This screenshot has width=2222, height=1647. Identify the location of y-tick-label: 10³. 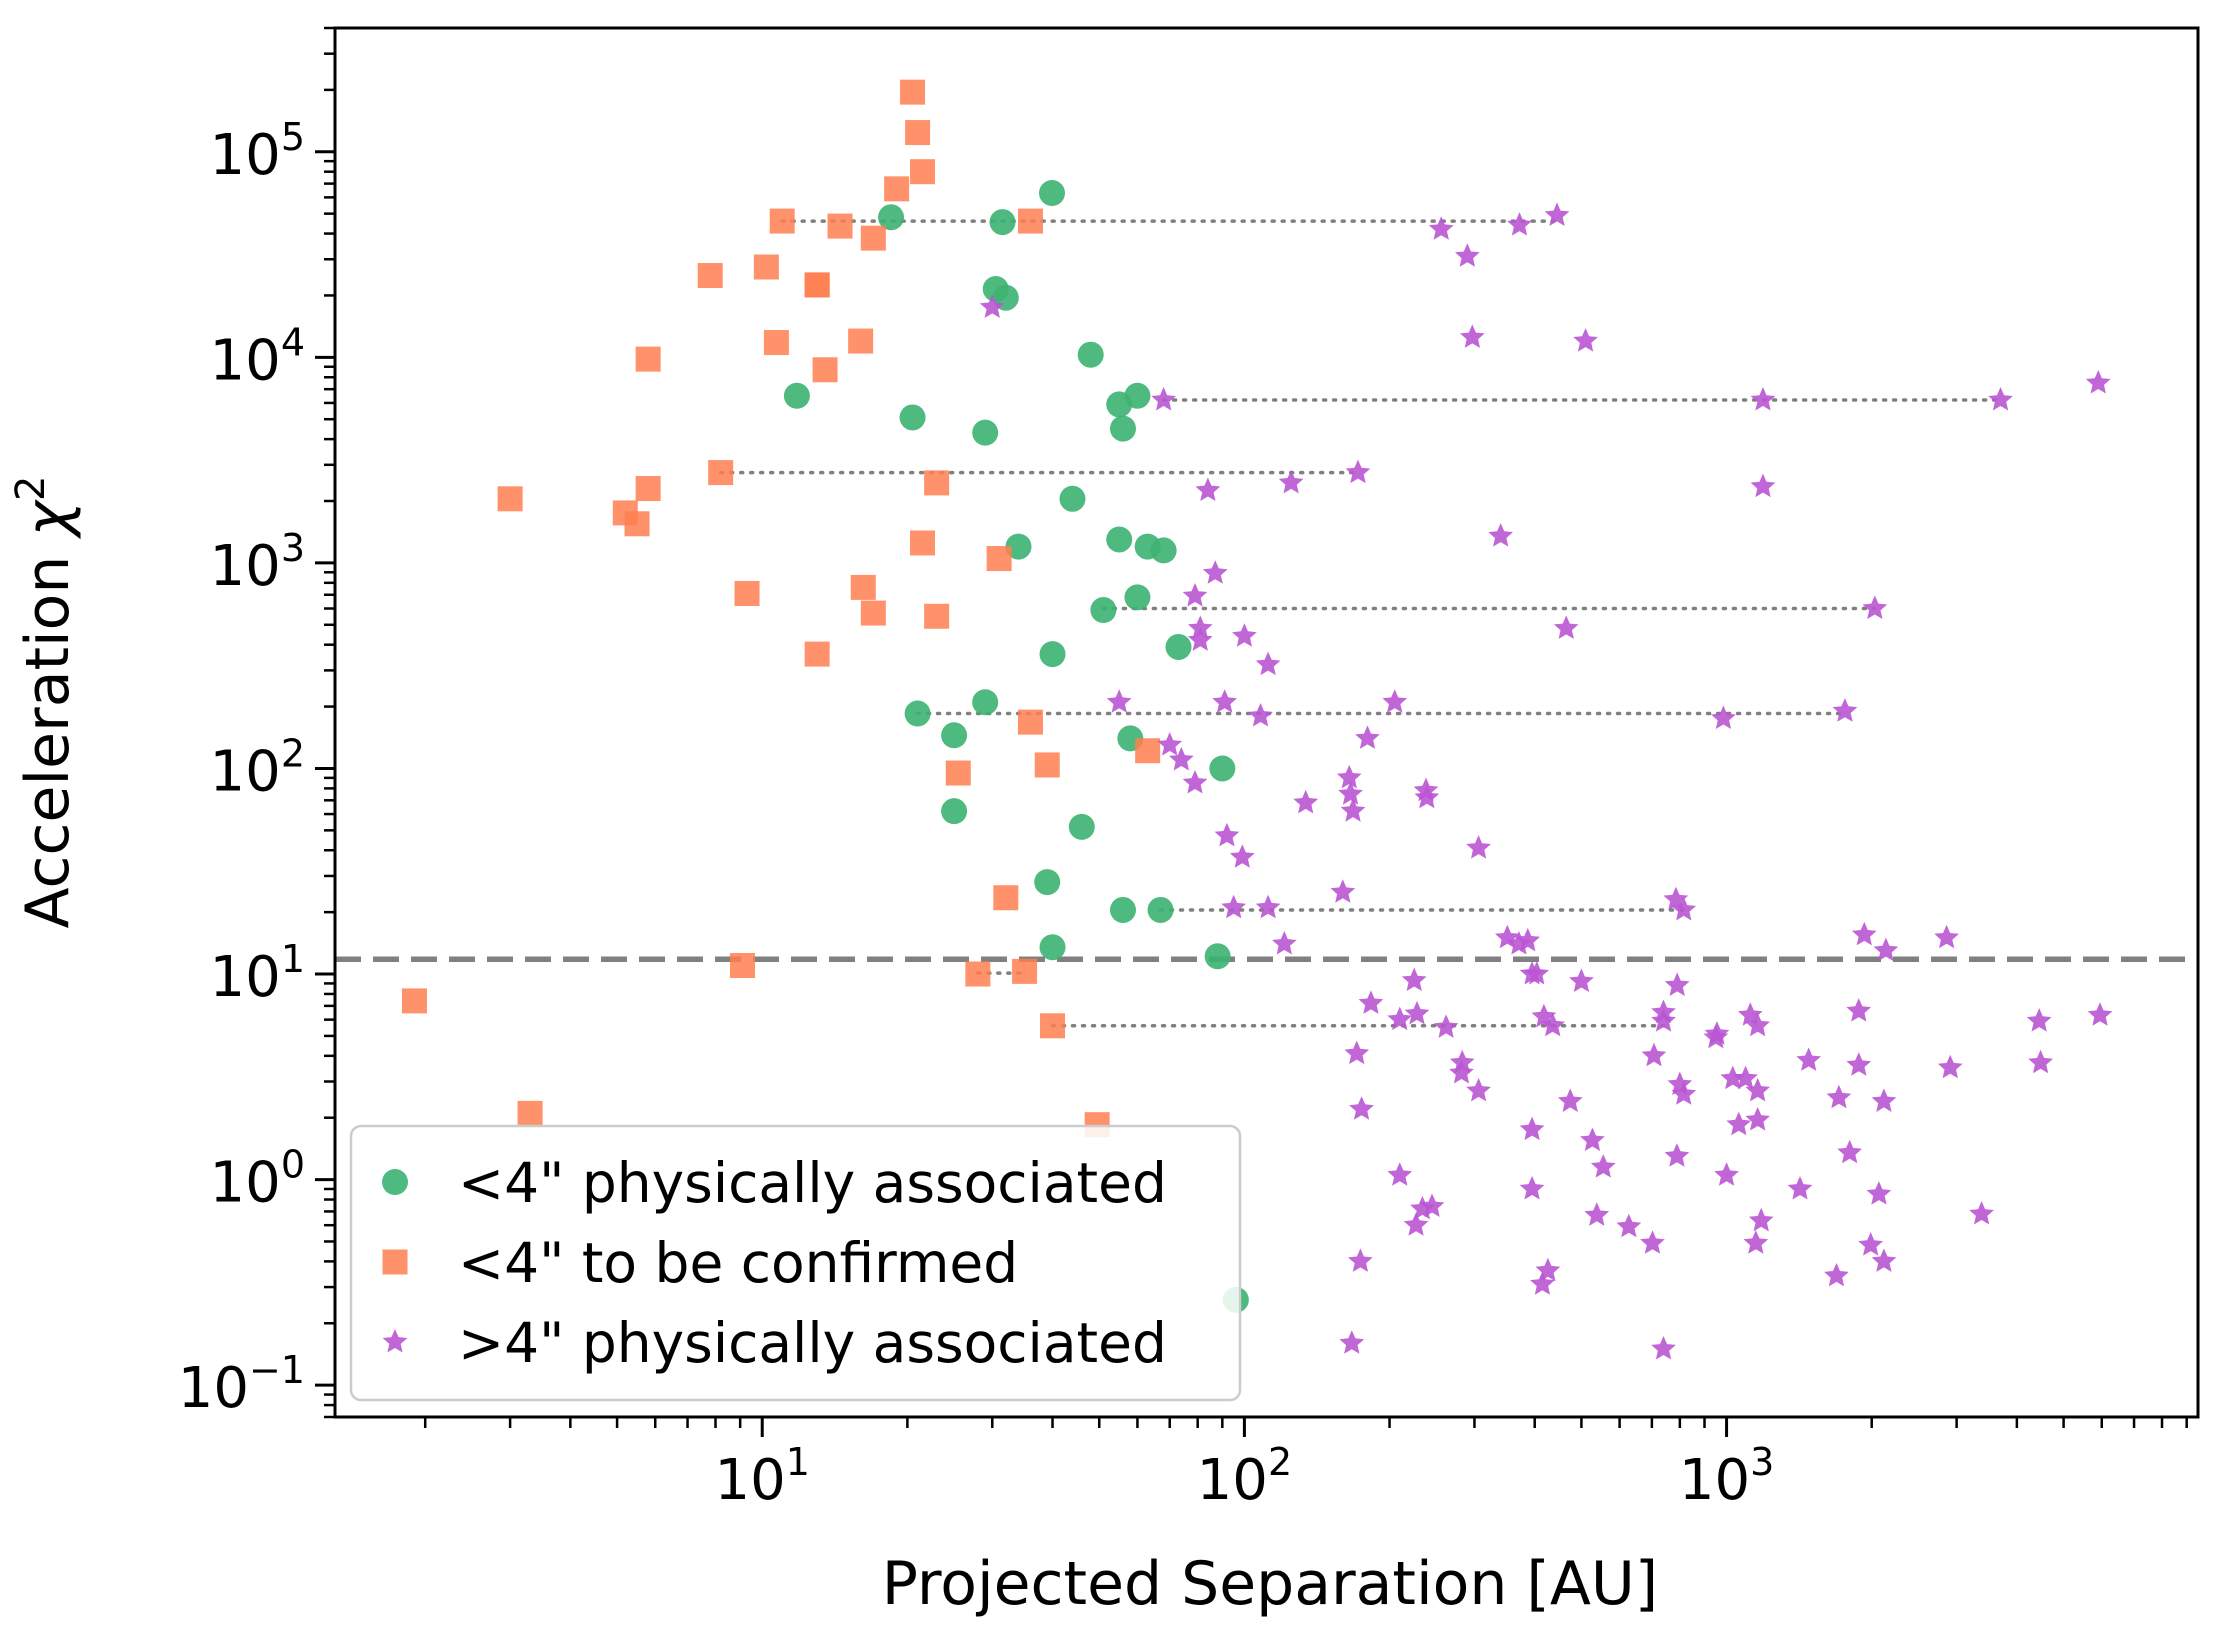
(257, 562).